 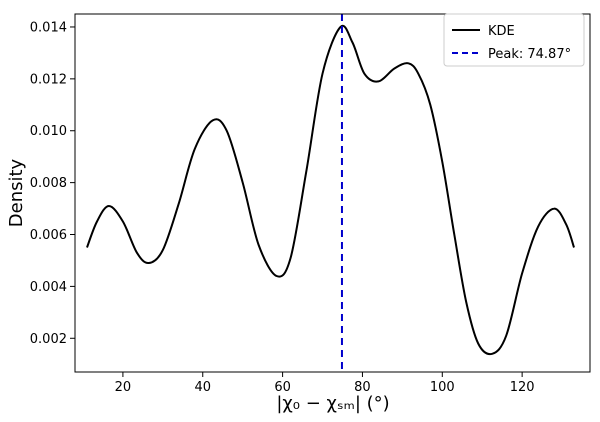 I want to click on y-tick-label: 0.006, so click(x=48, y=235).